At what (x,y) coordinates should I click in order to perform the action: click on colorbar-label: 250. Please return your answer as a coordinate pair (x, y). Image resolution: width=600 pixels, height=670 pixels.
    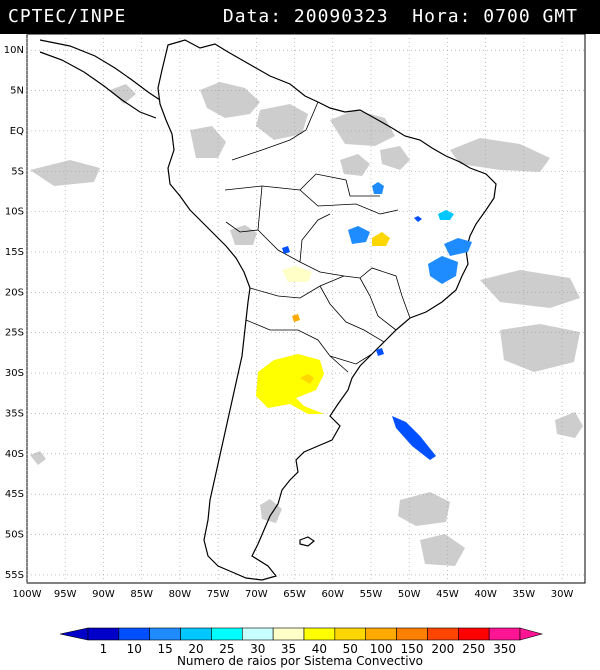
    Looking at the image, I should click on (473, 649).